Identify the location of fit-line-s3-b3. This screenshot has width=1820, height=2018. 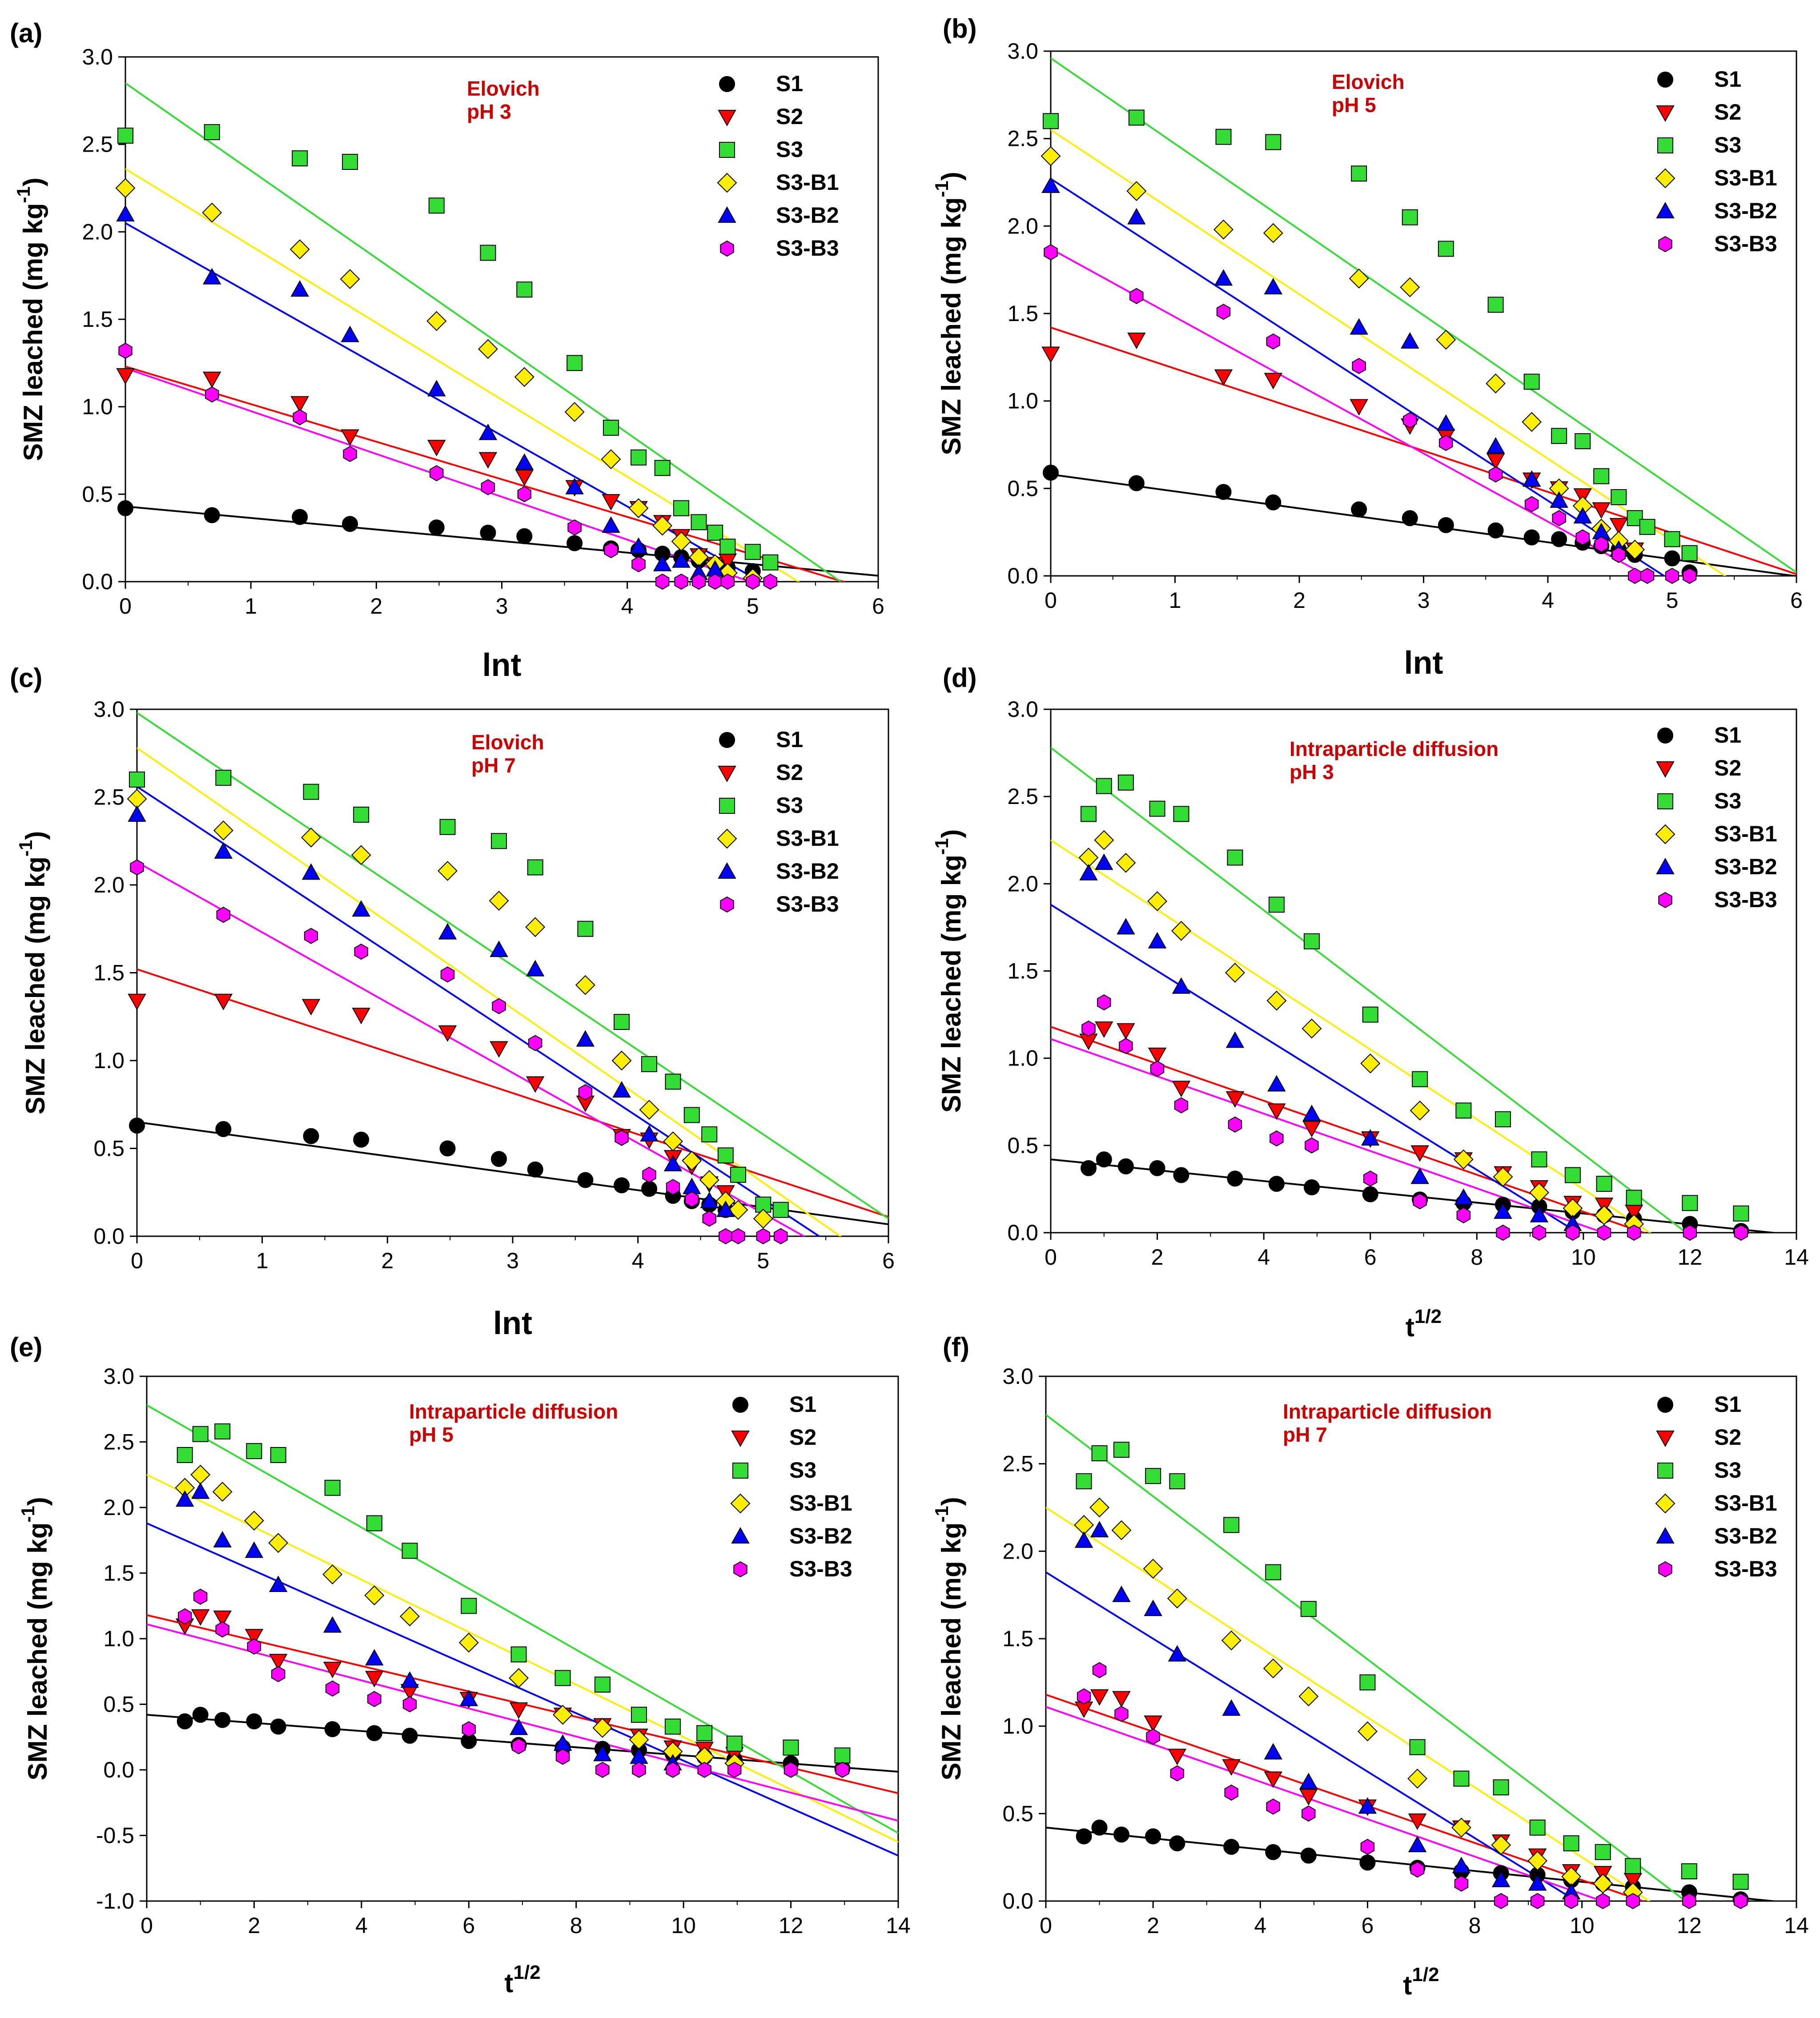
(471, 1048).